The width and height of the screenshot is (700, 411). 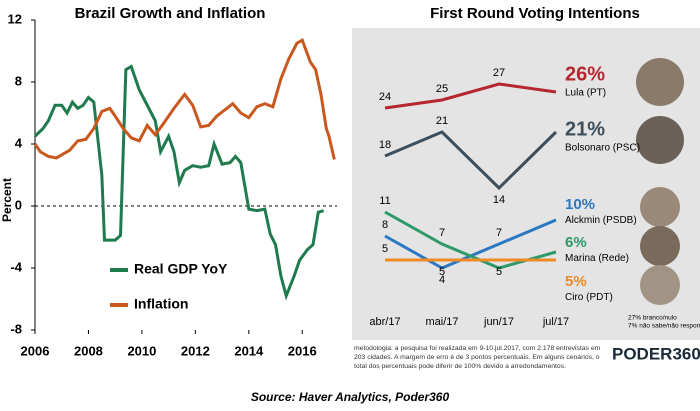 What do you see at coordinates (585, 93) in the screenshot?
I see `series-name: Lula (PT)` at bounding box center [585, 93].